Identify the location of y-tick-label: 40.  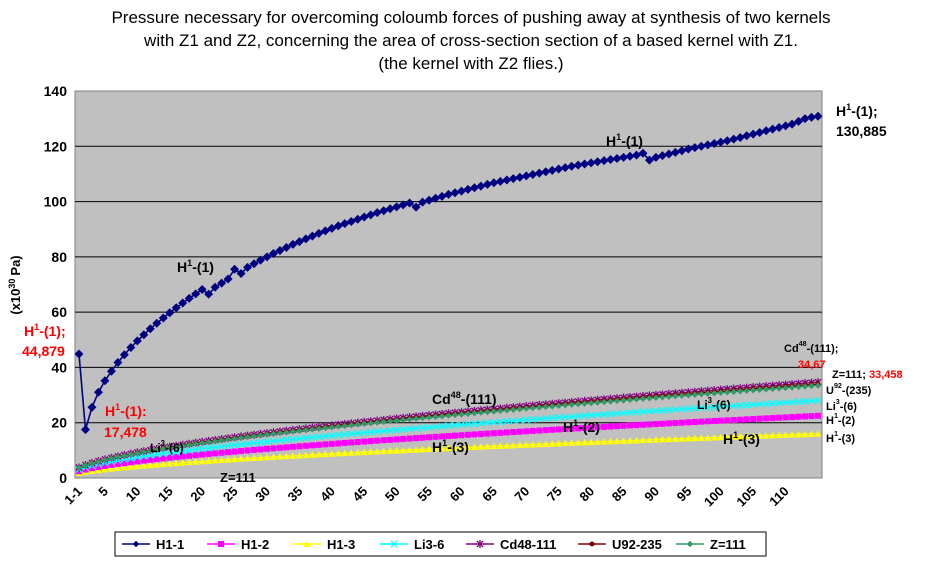
(59, 367).